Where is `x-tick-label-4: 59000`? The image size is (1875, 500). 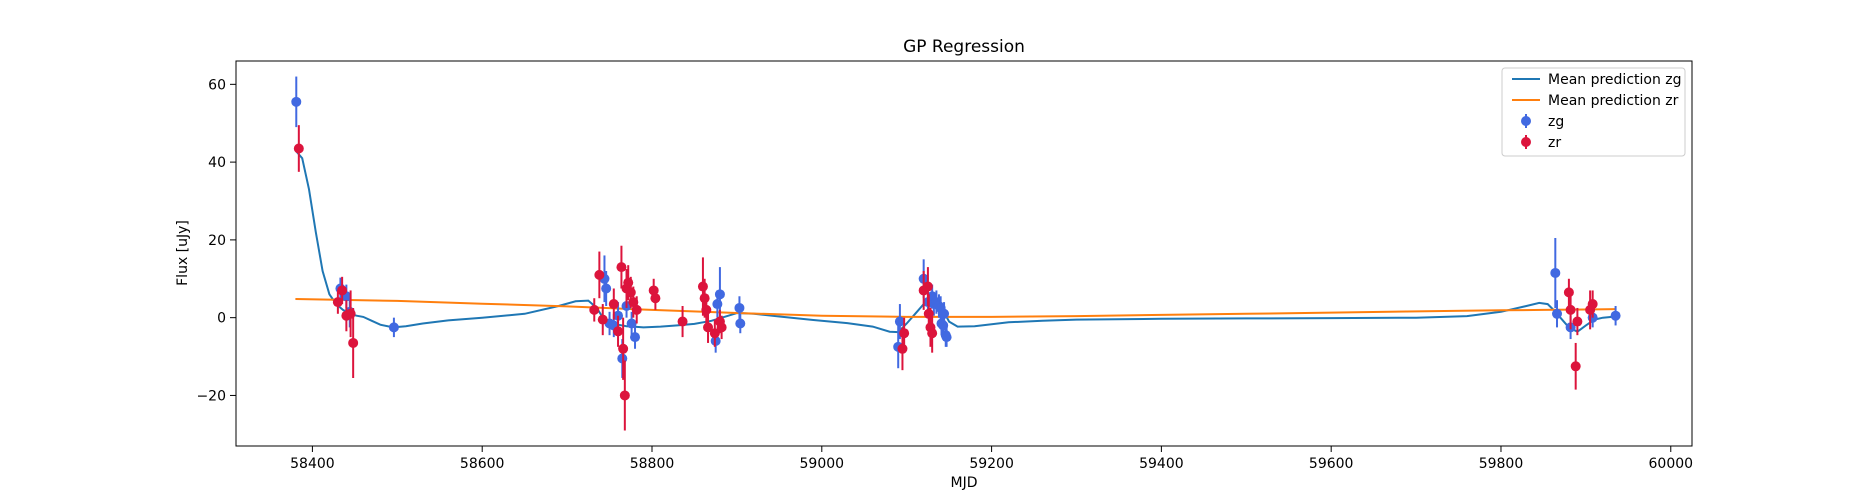
x-tick-label-4: 59000 is located at coordinates (822, 464).